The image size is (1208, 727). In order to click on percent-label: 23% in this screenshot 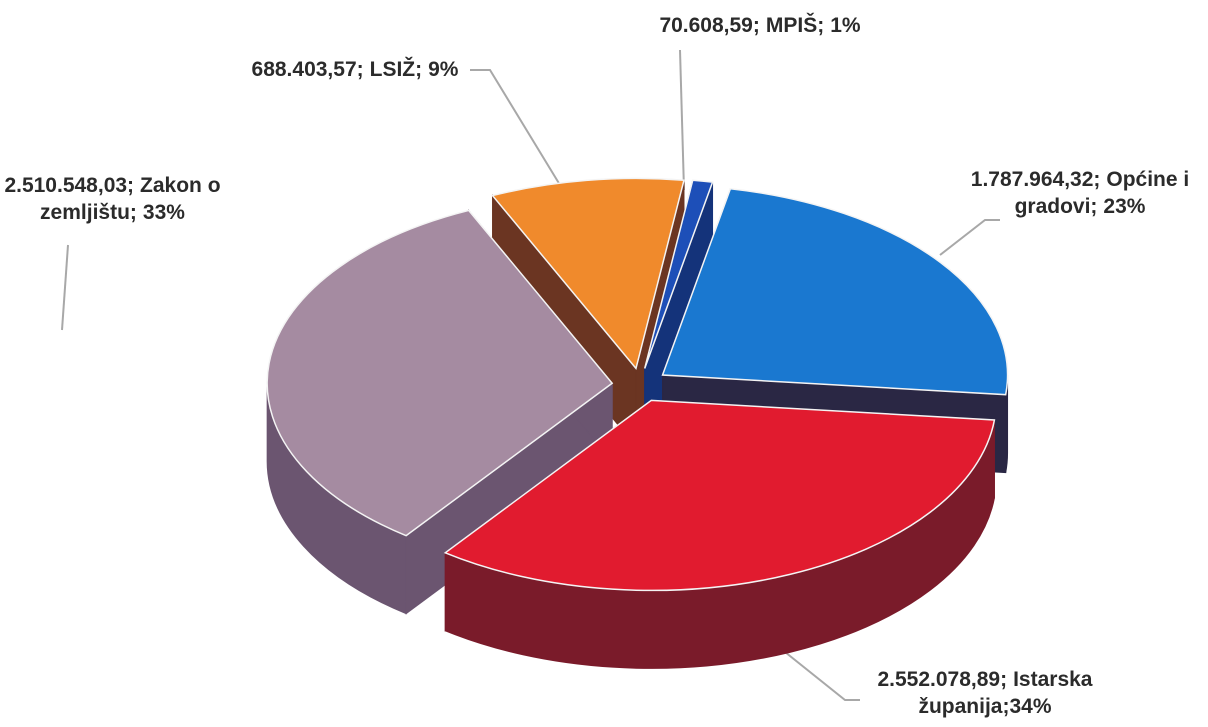, I will do `click(1124, 206)`.